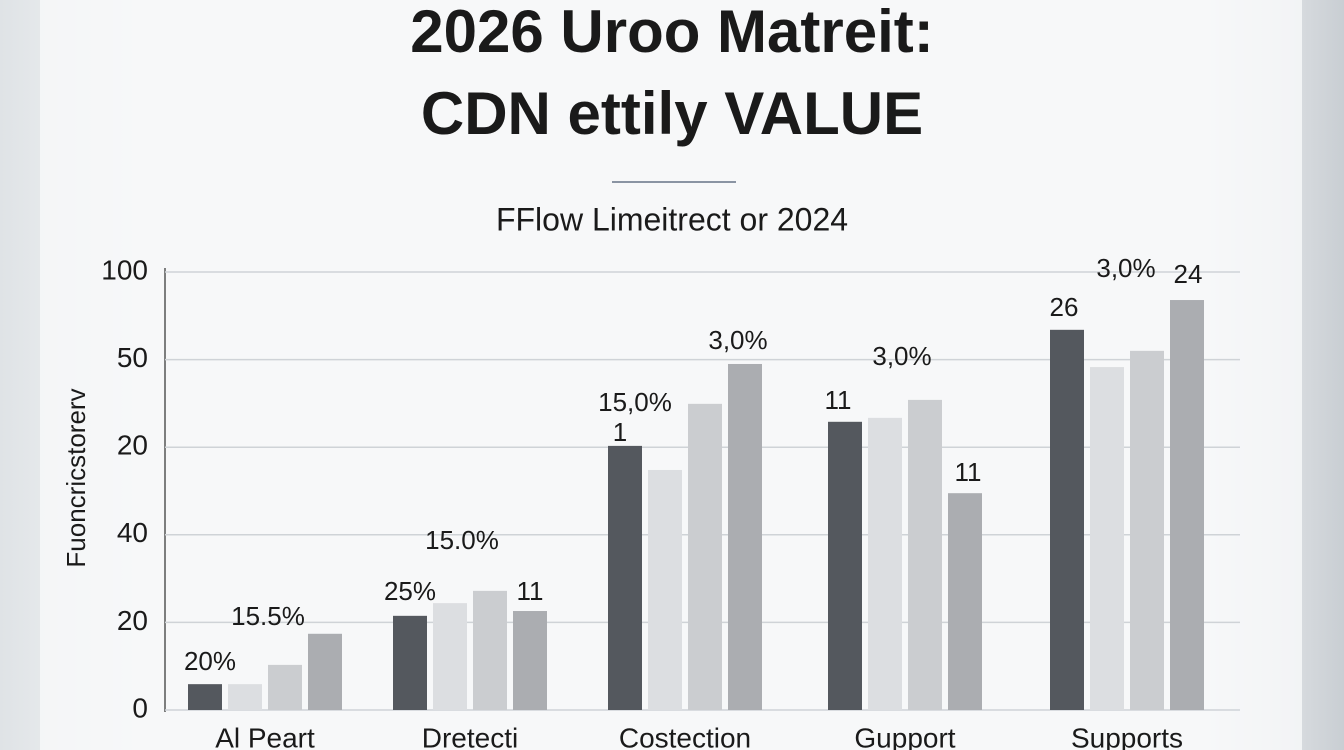 This screenshot has height=750, width=1344. Describe the element at coordinates (1127, 736) in the screenshot. I see `x-tick-label: Supports` at that location.